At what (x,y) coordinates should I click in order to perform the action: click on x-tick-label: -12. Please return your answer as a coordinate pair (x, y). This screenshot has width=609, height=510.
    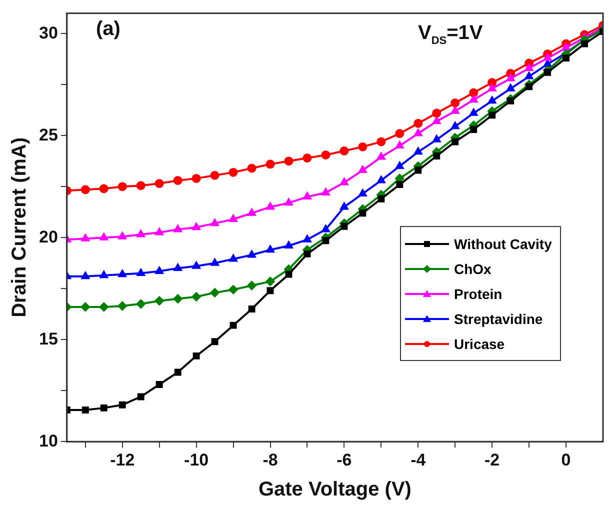
    Looking at the image, I should click on (122, 460).